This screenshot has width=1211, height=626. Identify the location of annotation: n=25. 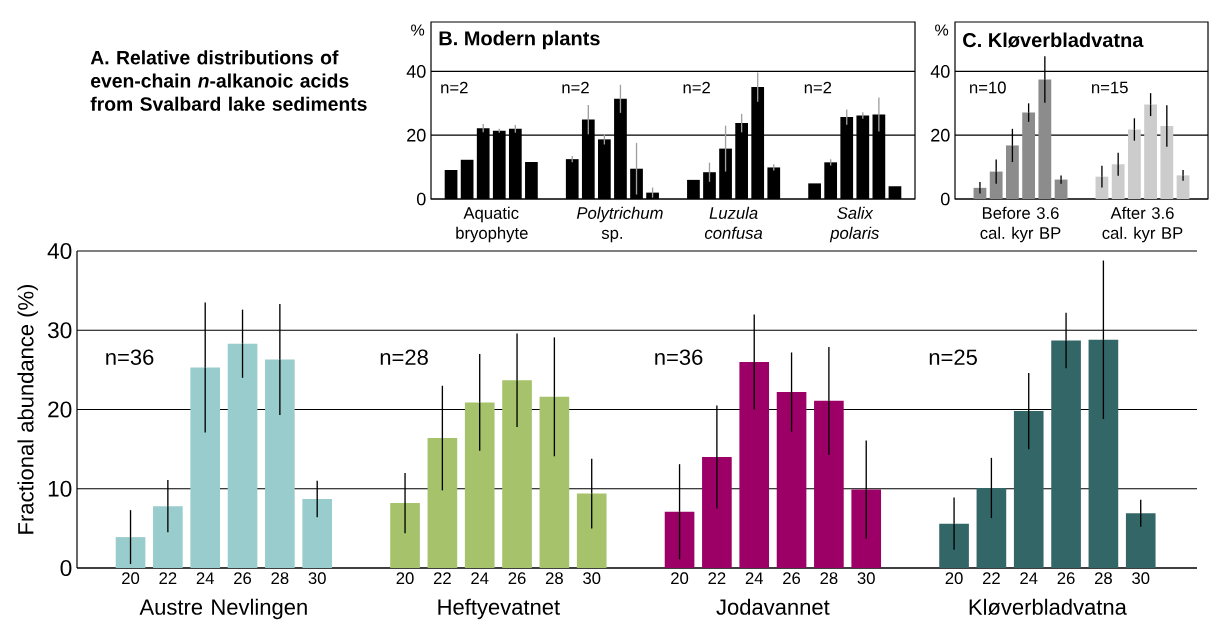
(953, 357).